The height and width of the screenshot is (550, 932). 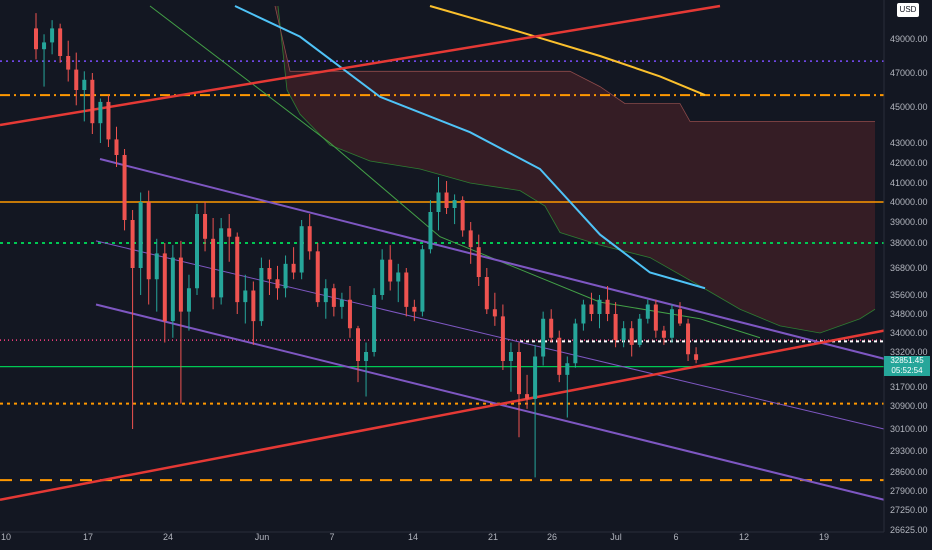 What do you see at coordinates (909, 429) in the screenshot?
I see `price-tick-label: 30100.00` at bounding box center [909, 429].